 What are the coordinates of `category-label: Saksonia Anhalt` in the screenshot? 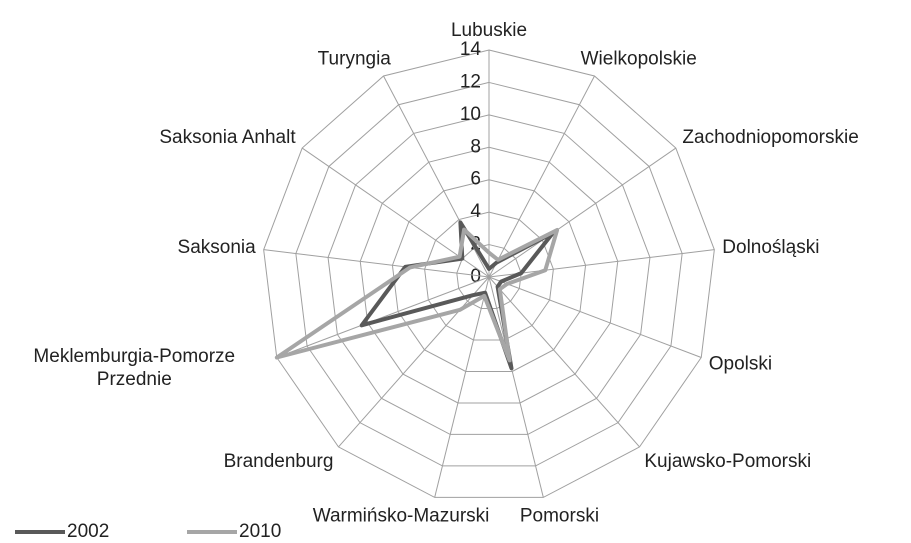 It's located at (227, 137).